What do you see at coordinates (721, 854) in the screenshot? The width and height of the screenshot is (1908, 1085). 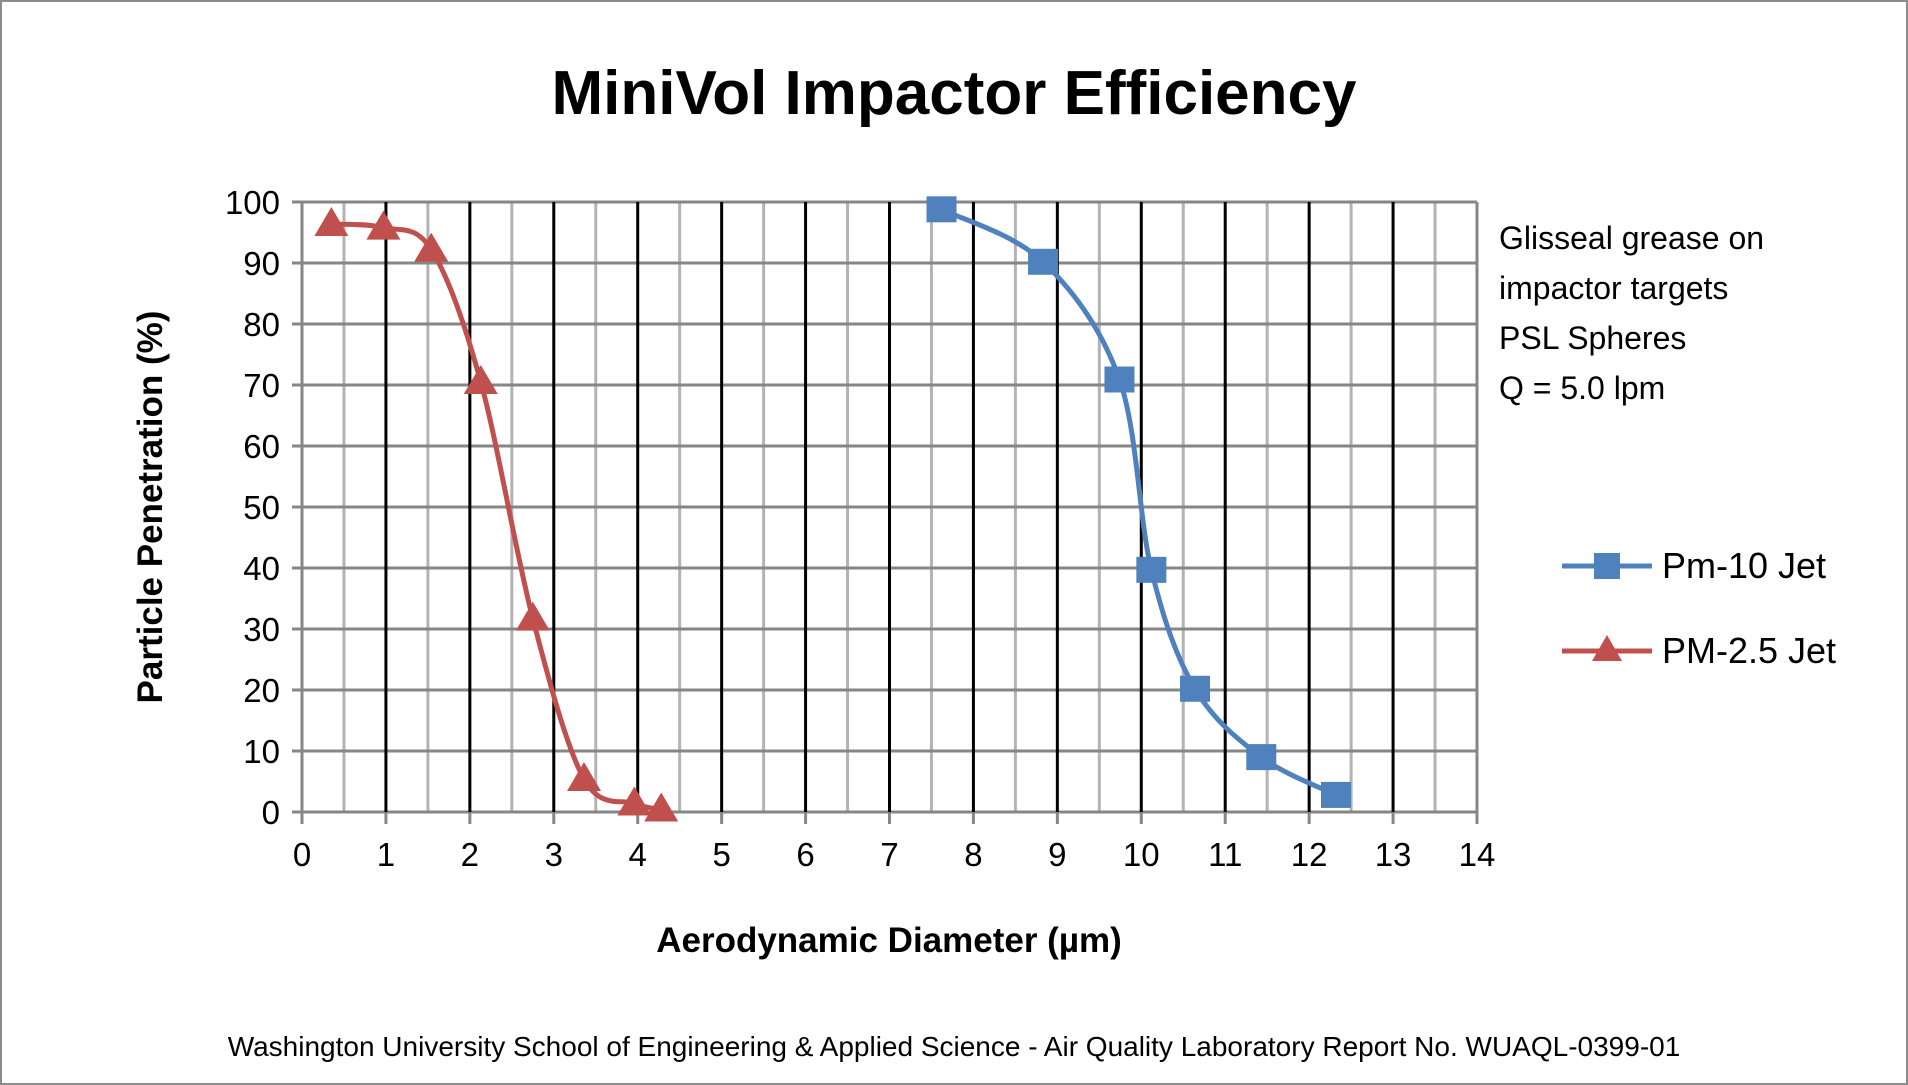 I see `x-tick-label: 5` at bounding box center [721, 854].